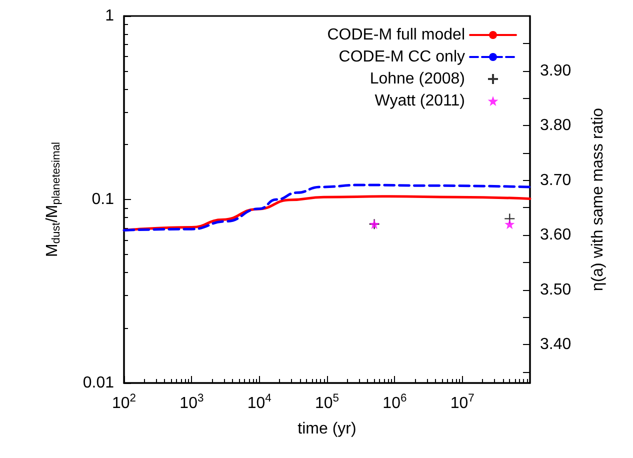  Describe the element at coordinates (556, 180) in the screenshot. I see `y2-tick-label: 3.70` at that location.